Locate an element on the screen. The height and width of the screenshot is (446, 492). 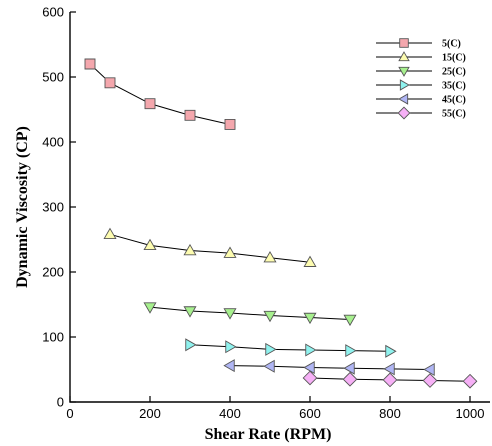
legend-label: 25(C) is located at coordinates (454, 72).